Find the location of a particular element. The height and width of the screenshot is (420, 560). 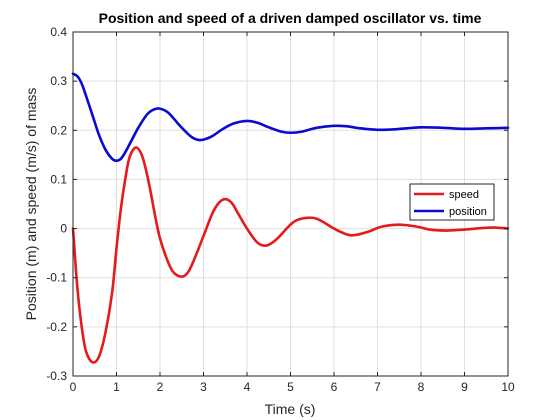

legend-label-position: position is located at coordinates (468, 212).